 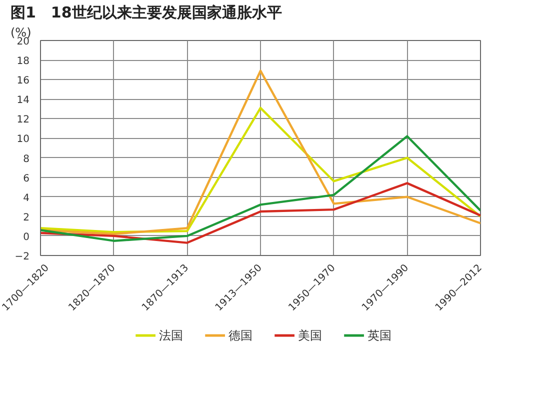 What do you see at coordinates (23, 140) in the screenshot?
I see `y-tick-label: 10` at bounding box center [23, 140].